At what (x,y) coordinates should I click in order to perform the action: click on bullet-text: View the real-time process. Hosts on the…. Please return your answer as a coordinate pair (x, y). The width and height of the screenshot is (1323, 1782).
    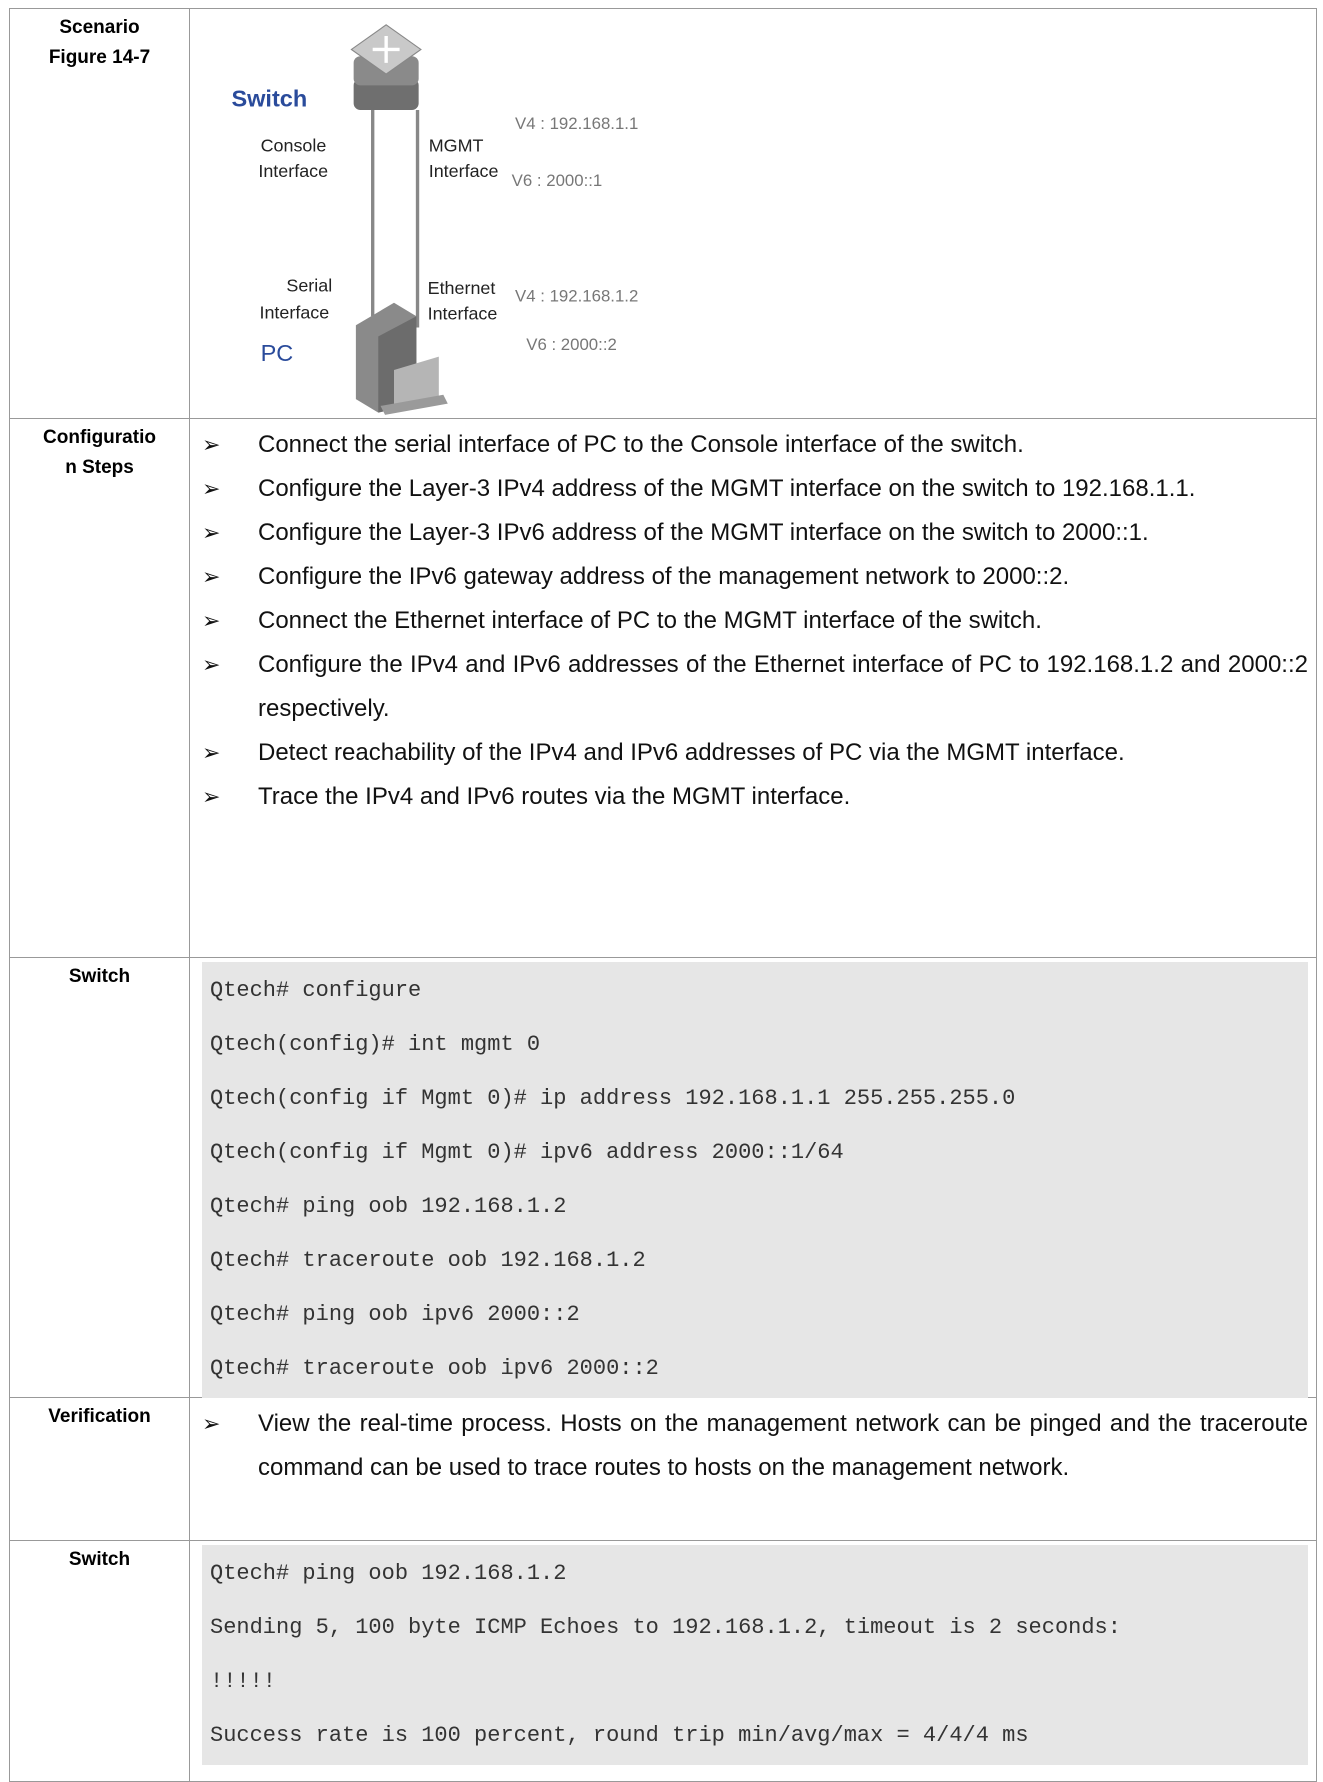
    Looking at the image, I should click on (783, 1445).